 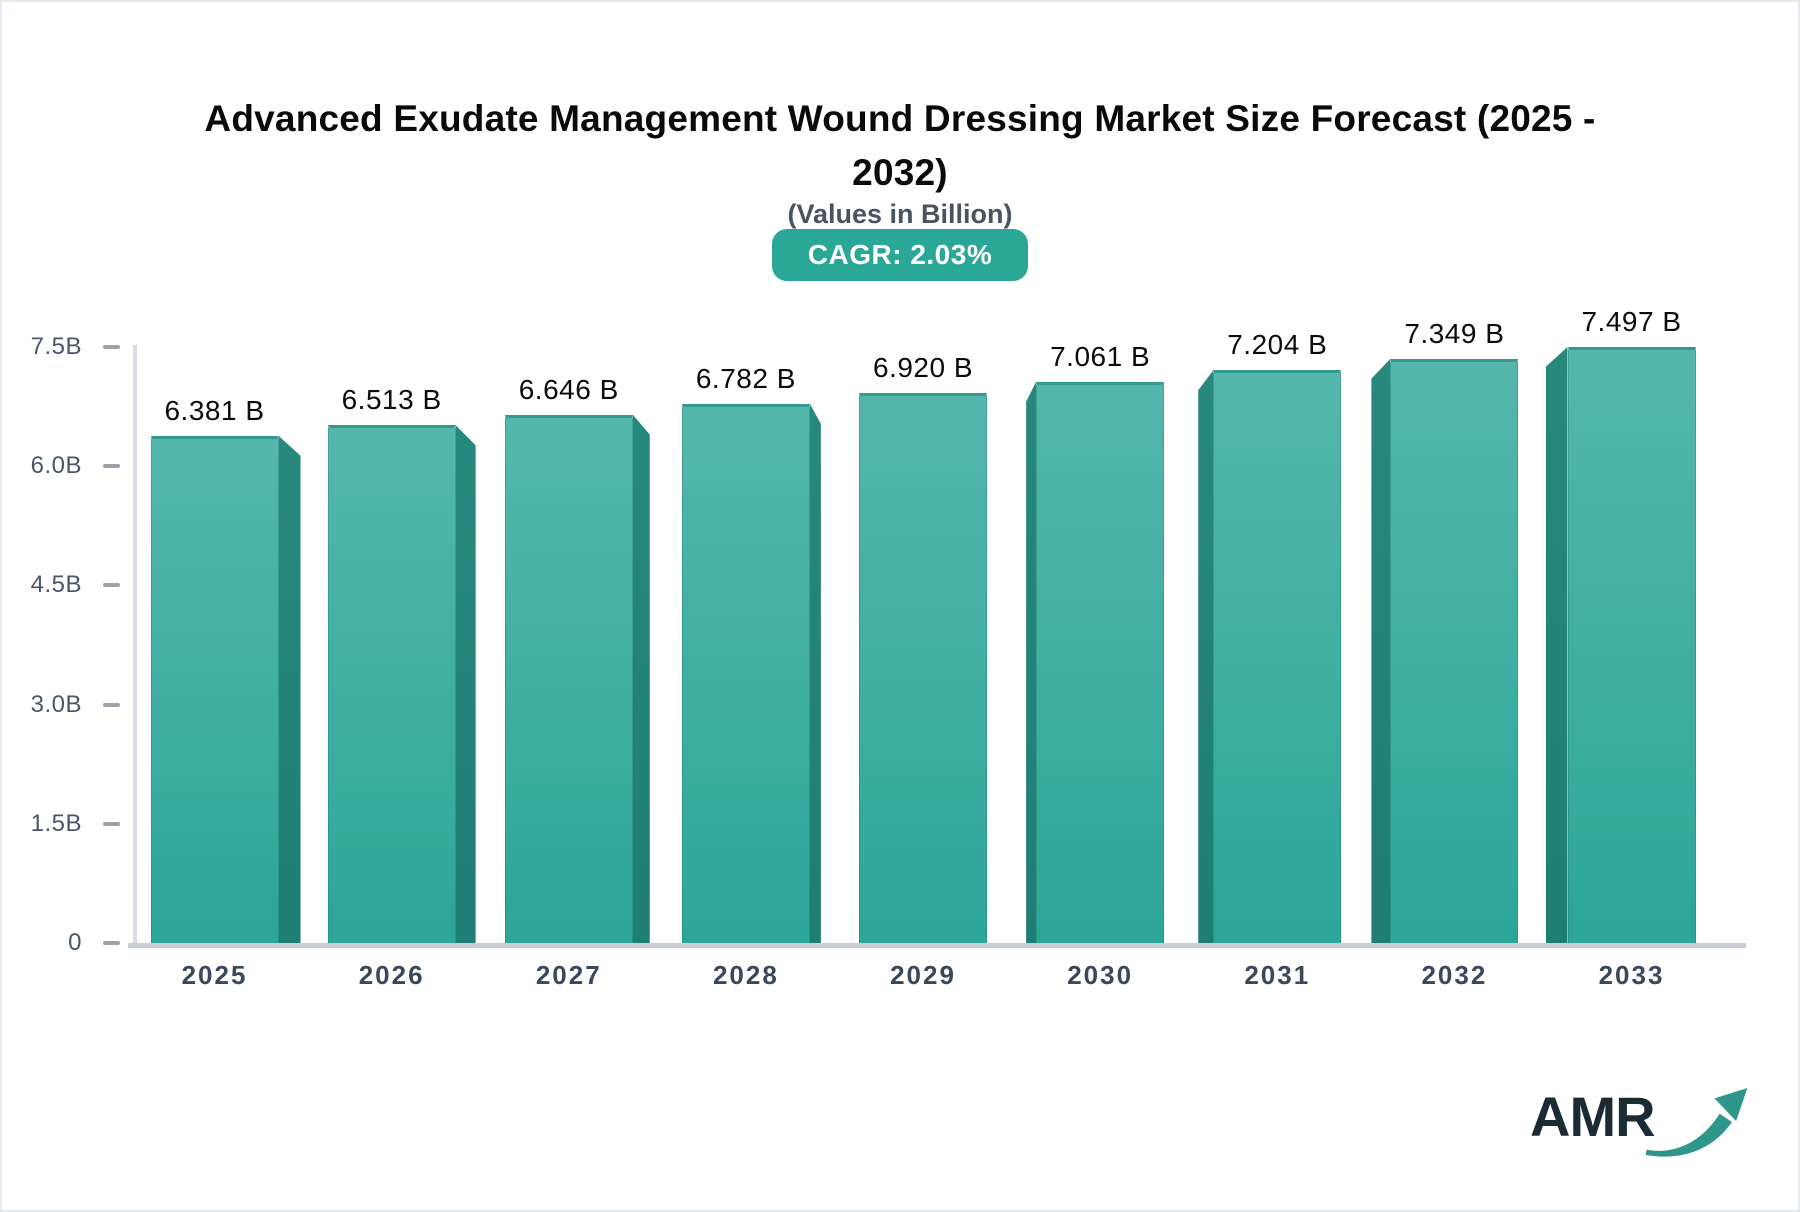 What do you see at coordinates (56, 704) in the screenshot?
I see `y-tick-label: 3.0B` at bounding box center [56, 704].